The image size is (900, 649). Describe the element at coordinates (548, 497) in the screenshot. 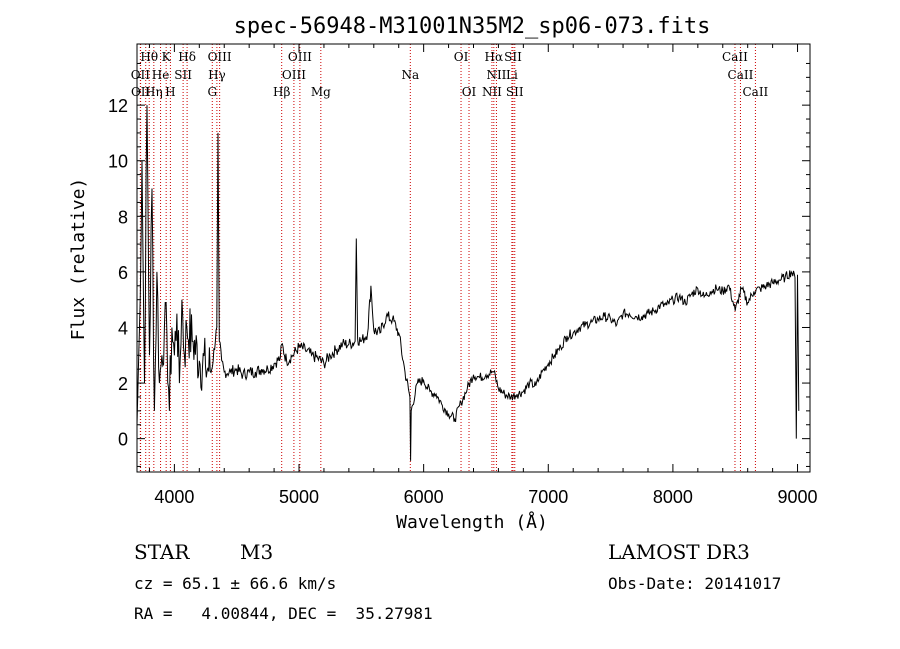

I see `x-tick-label: 7000` at that location.